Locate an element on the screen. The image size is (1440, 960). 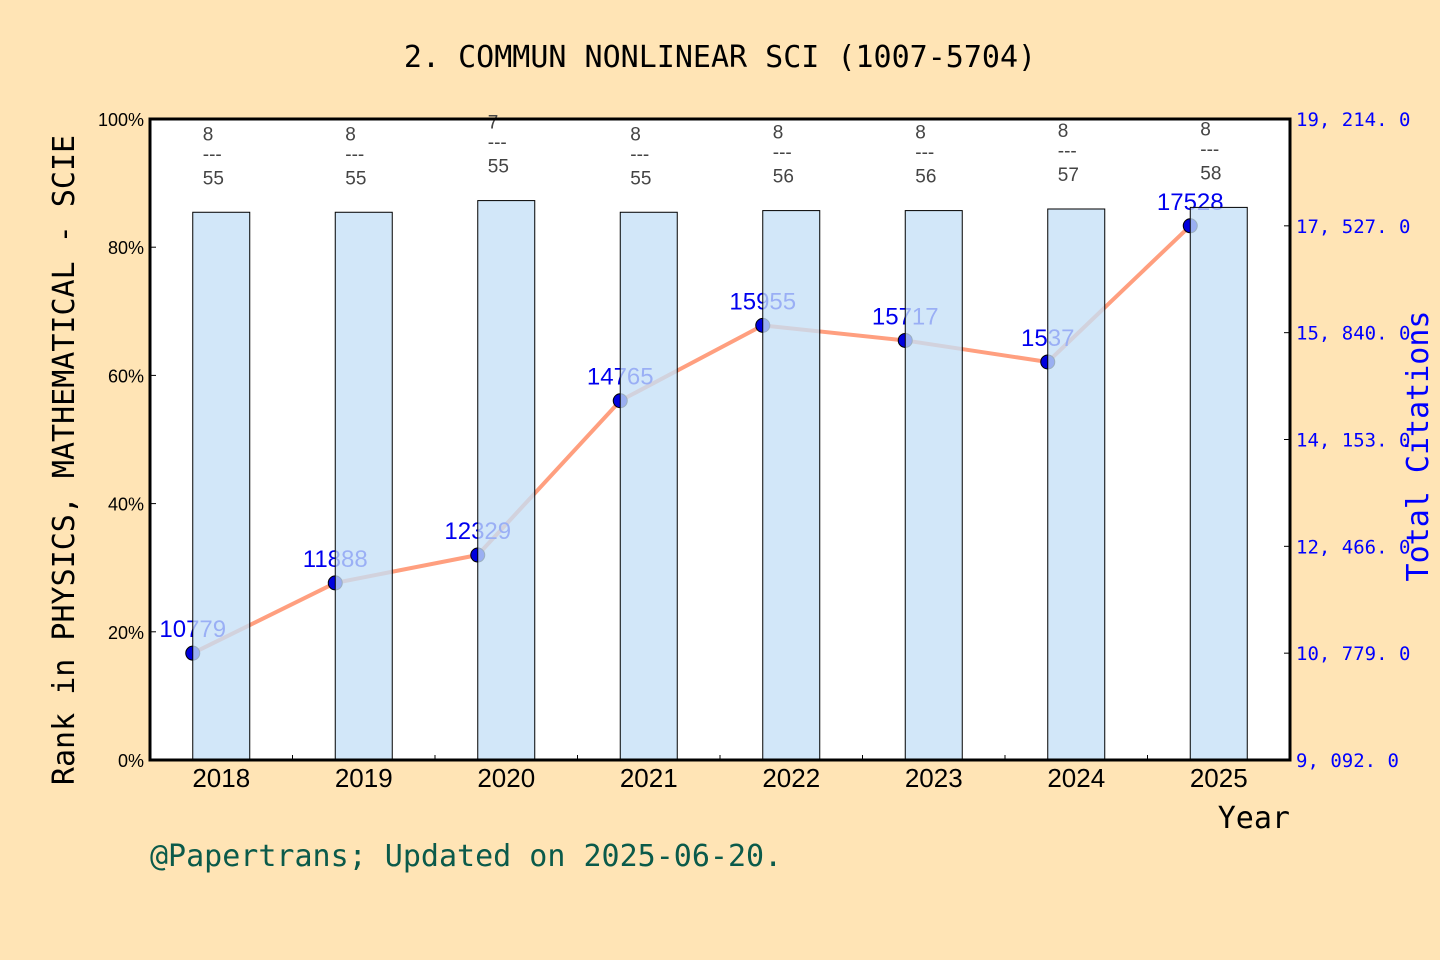
footer-note: @Papertrans; Updated on 2025-06-20. is located at coordinates (466, 856).